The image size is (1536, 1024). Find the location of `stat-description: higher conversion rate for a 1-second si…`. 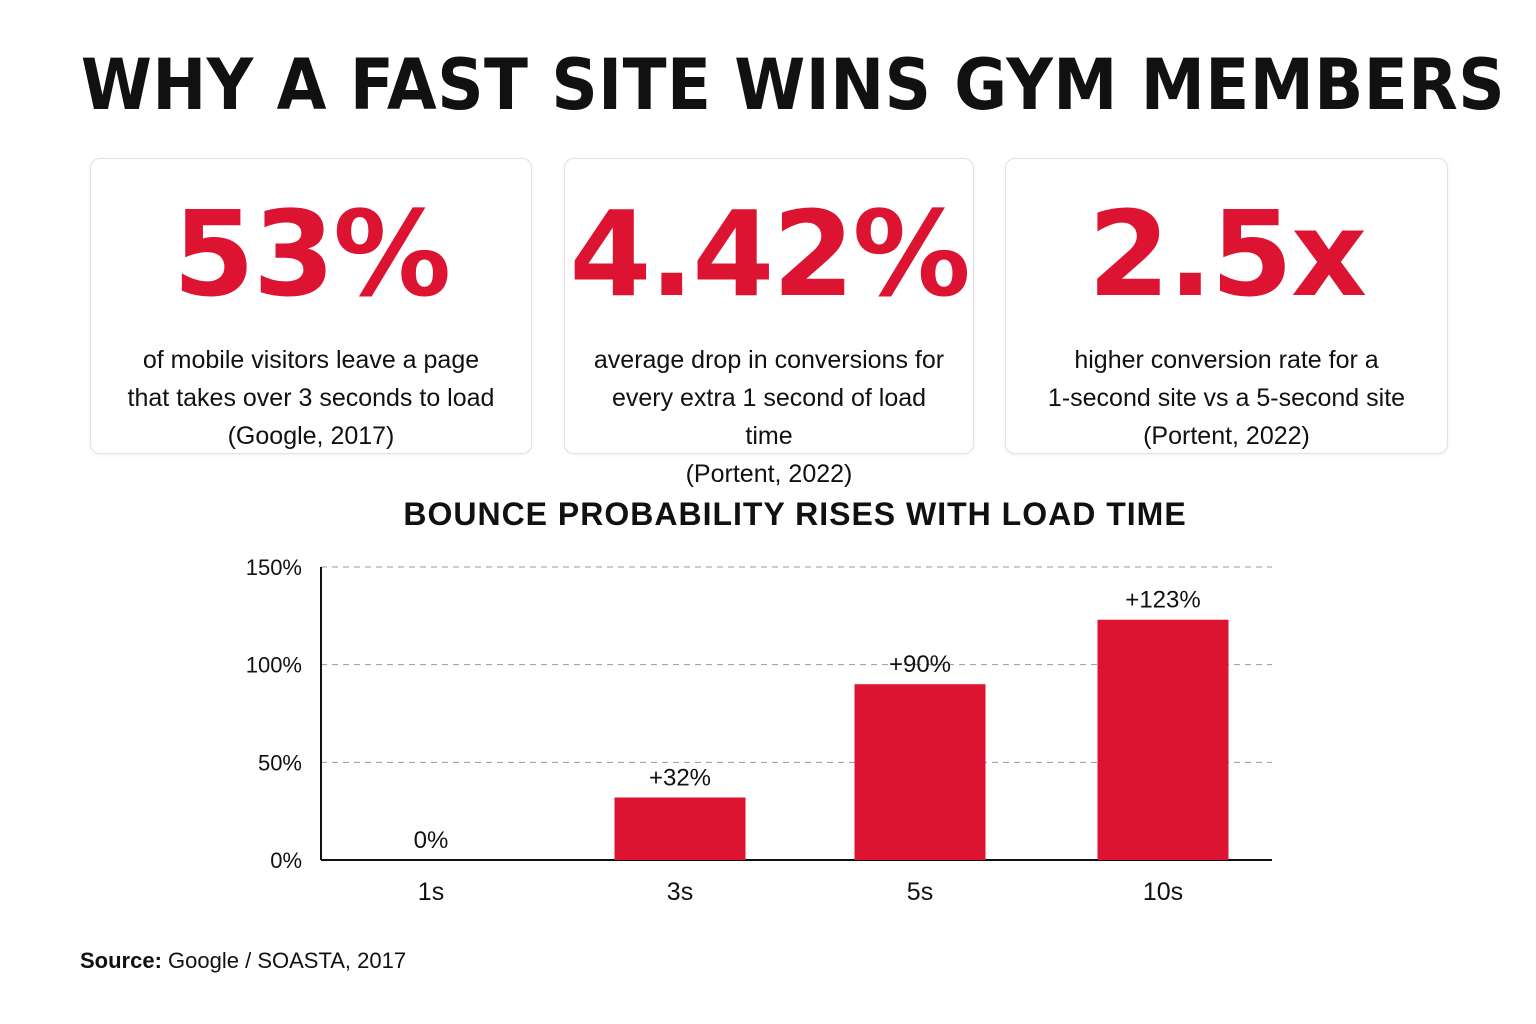

stat-description: higher conversion rate for a 1-second si… is located at coordinates (1226, 398).